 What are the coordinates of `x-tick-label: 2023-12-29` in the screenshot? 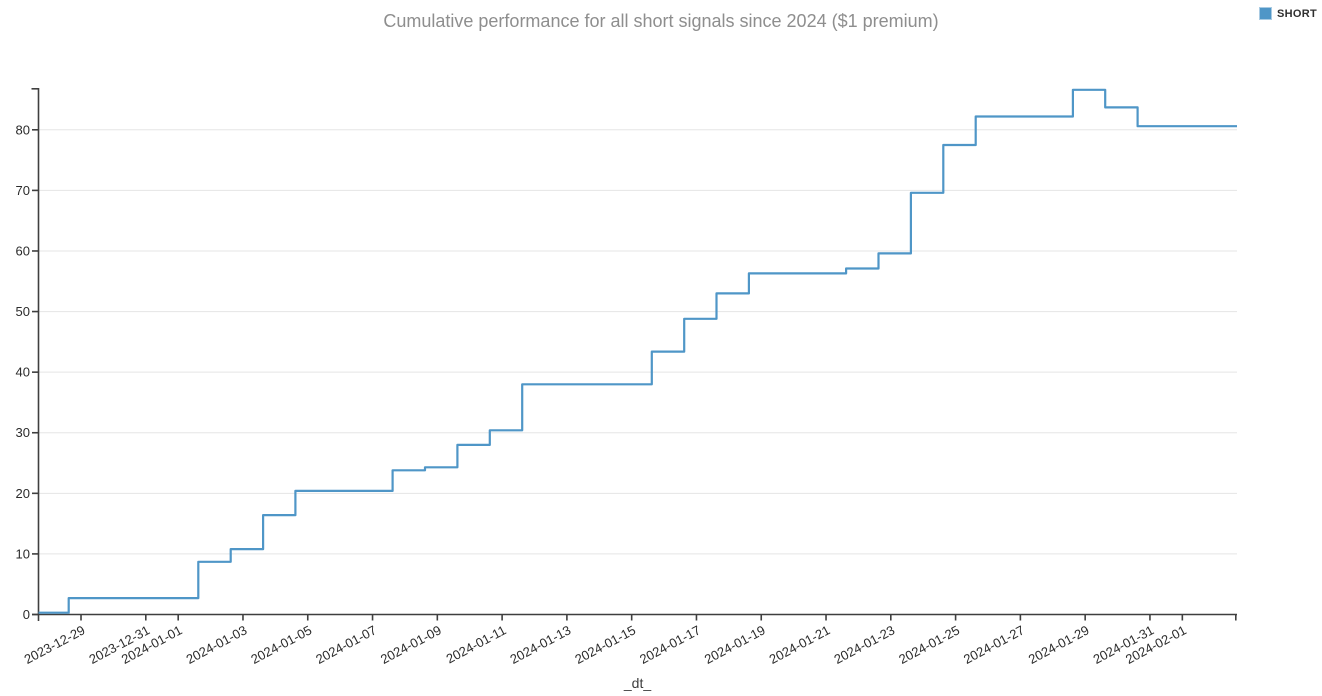 It's located at (55, 644).